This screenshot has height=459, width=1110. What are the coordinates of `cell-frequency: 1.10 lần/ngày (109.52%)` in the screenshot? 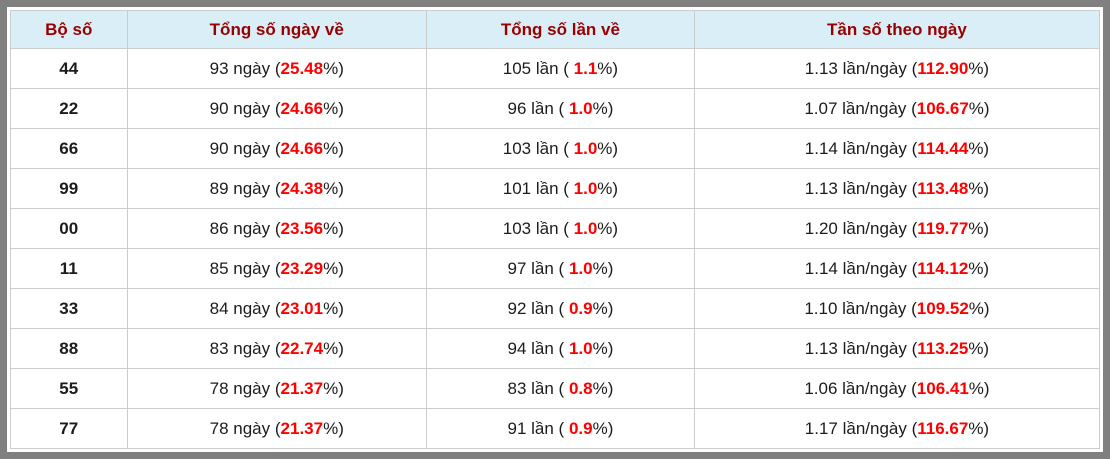 It's located at (897, 308).